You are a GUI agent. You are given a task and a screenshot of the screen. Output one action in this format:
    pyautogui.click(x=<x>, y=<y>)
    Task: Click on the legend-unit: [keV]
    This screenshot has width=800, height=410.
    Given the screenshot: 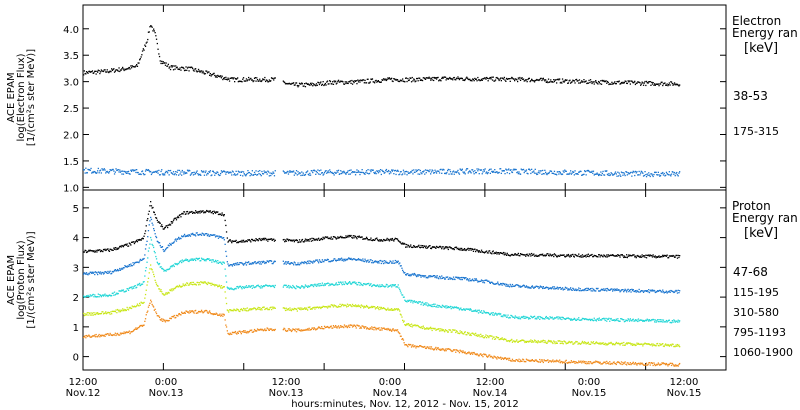 What is the action you would take?
    pyautogui.click(x=761, y=48)
    